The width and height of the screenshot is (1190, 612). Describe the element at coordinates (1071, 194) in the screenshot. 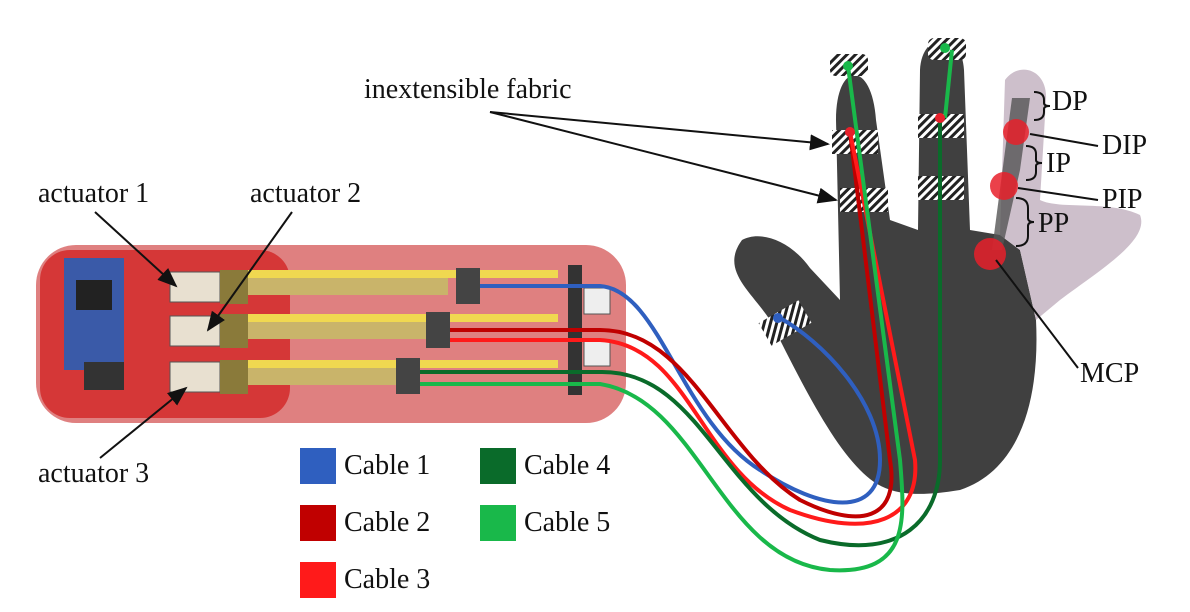

I see `ring-finger-skin` at that location.